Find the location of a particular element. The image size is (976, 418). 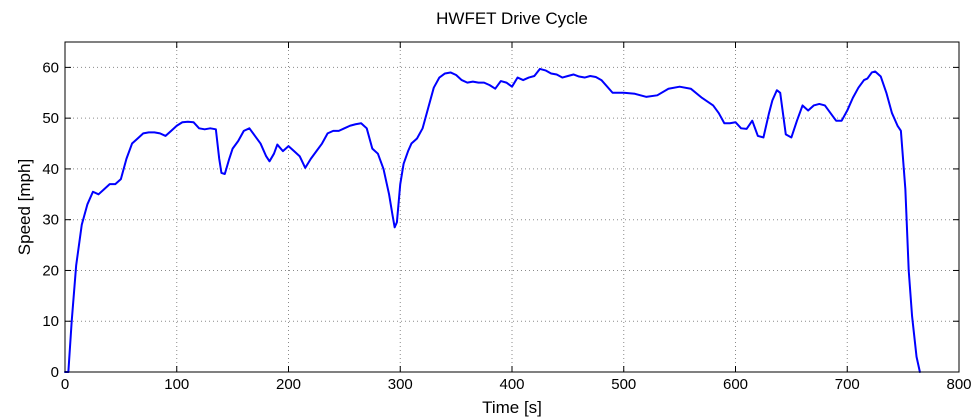

x-tick-label: 200 is located at coordinates (288, 384).